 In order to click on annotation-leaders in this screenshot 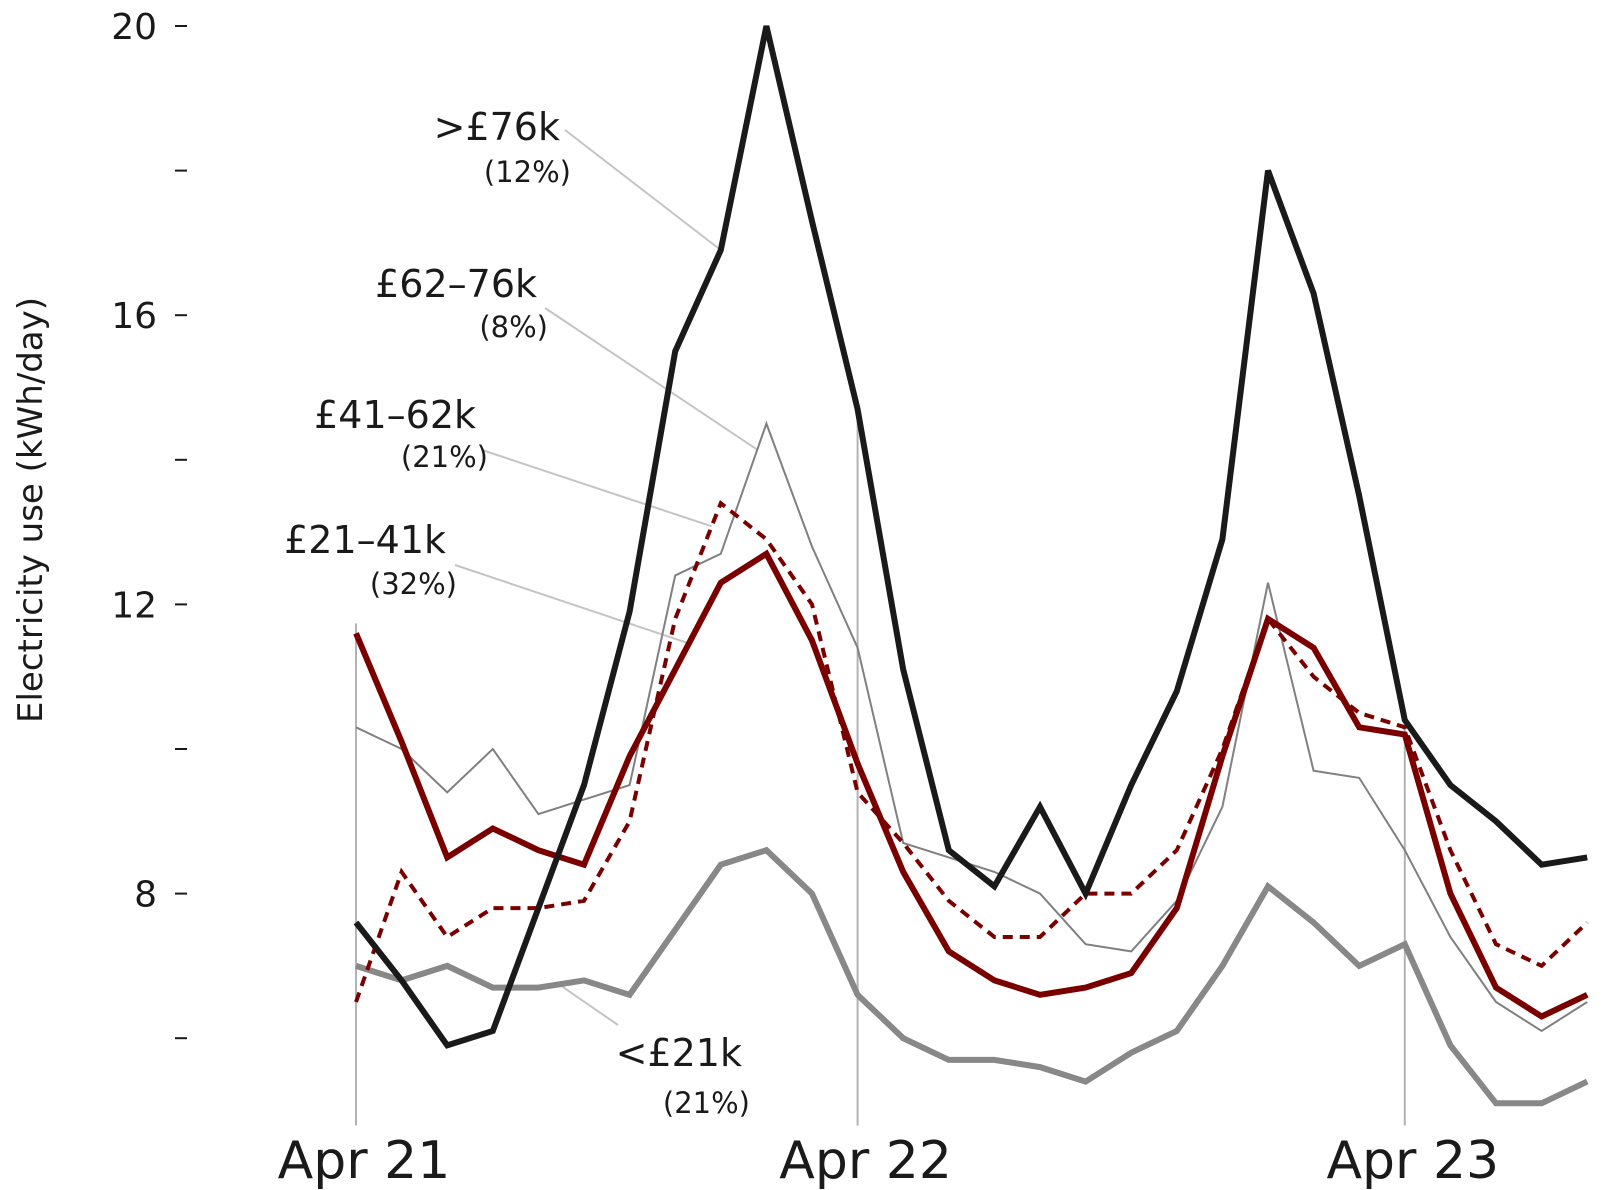, I will do `click(606, 577)`.